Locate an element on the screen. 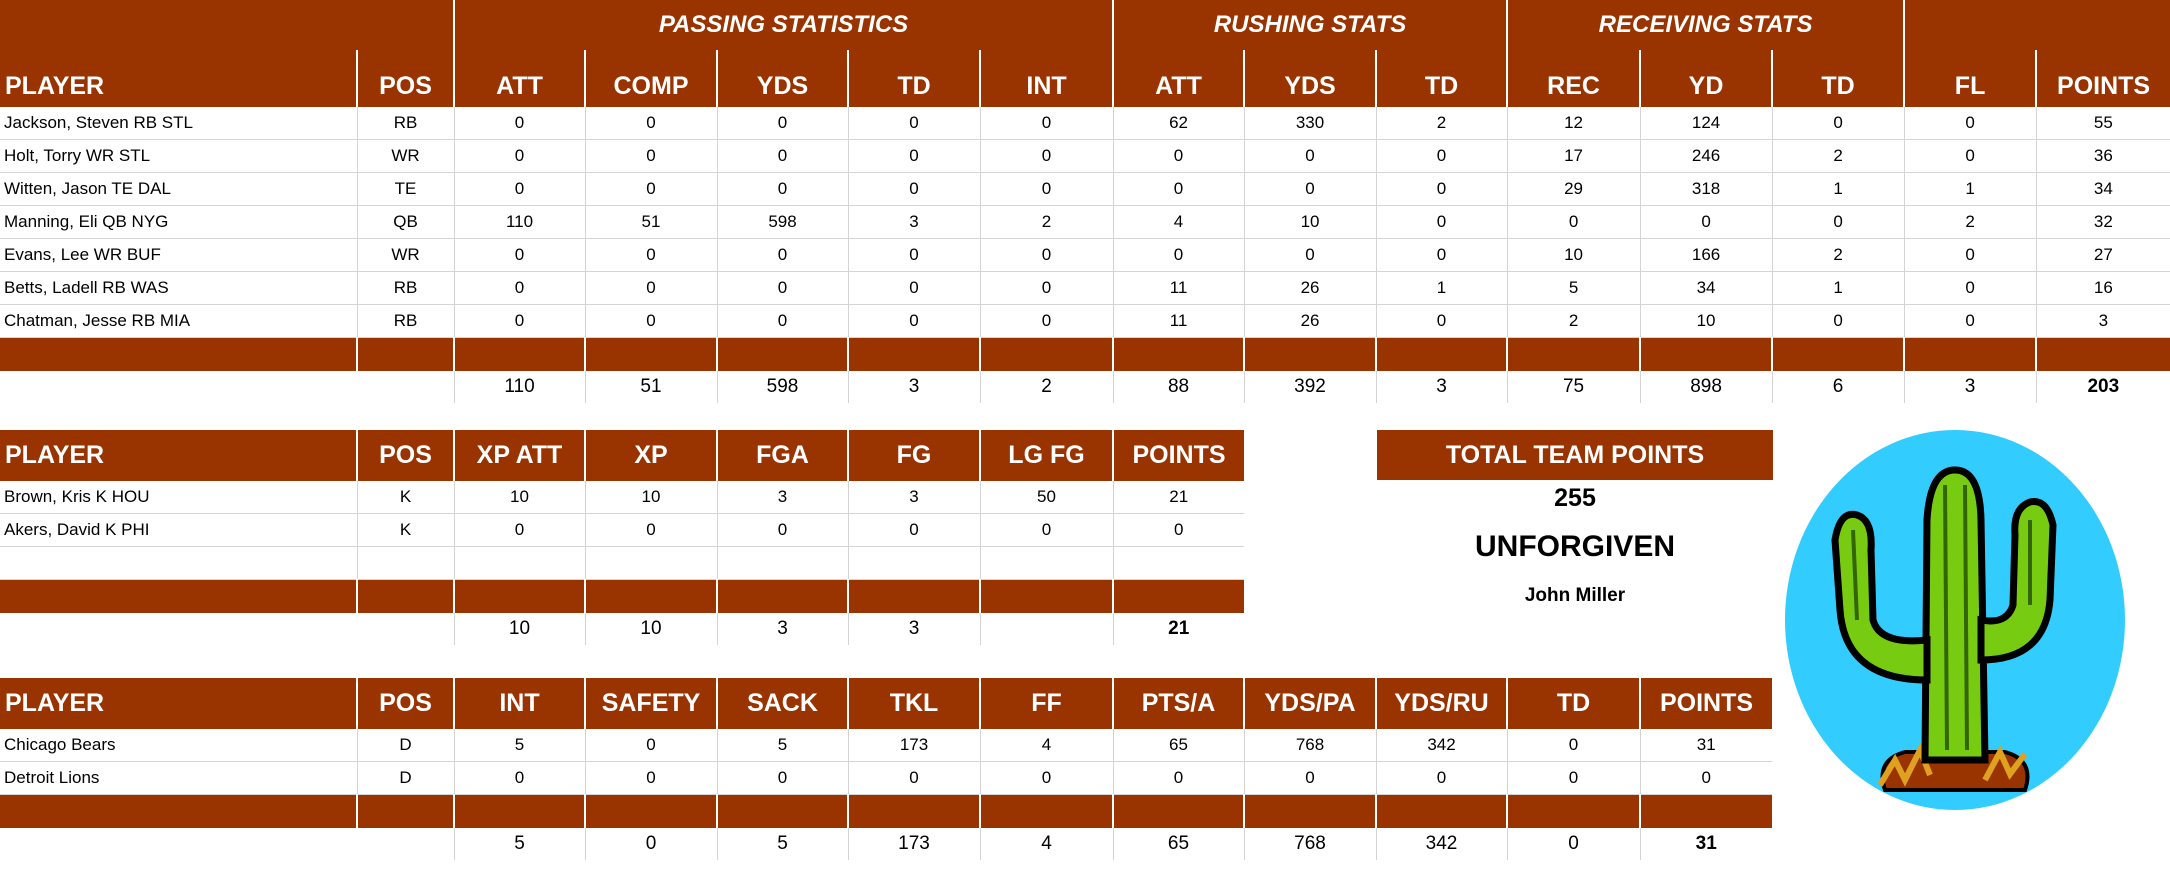  column-header: TKL is located at coordinates (913, 703).